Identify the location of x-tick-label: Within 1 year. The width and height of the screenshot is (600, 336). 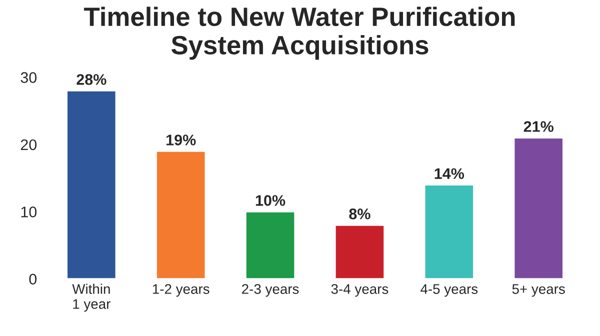
(91, 298).